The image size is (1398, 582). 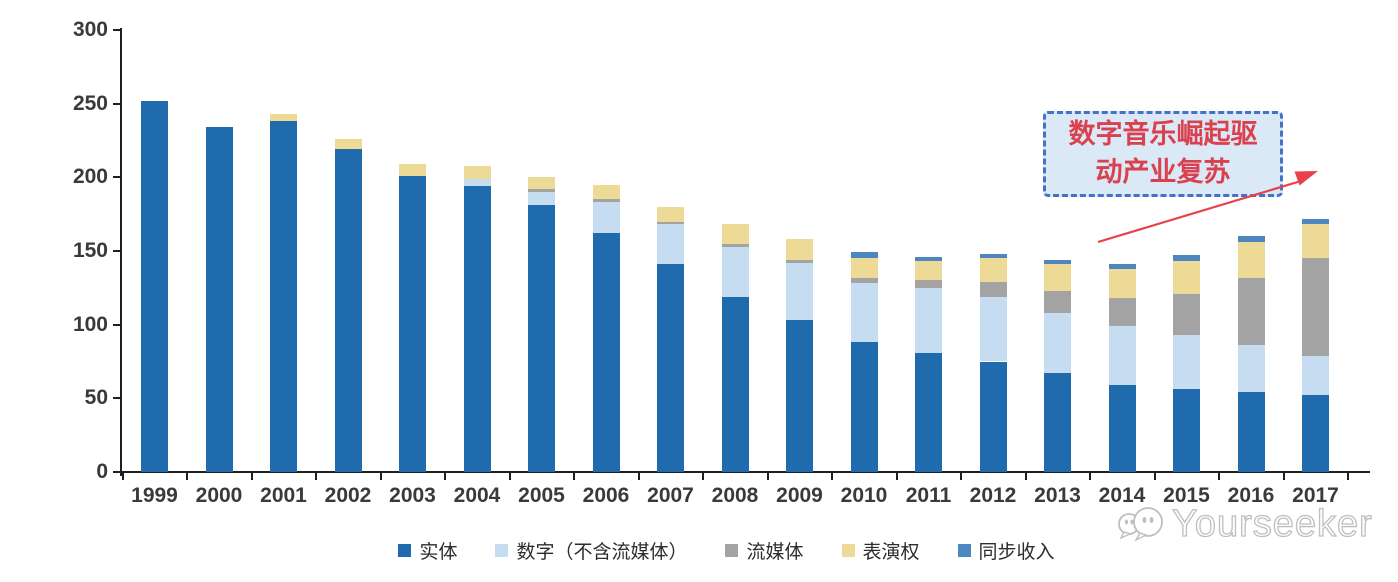 I want to click on x-axis-label-2003: 2003, so click(x=412, y=495).